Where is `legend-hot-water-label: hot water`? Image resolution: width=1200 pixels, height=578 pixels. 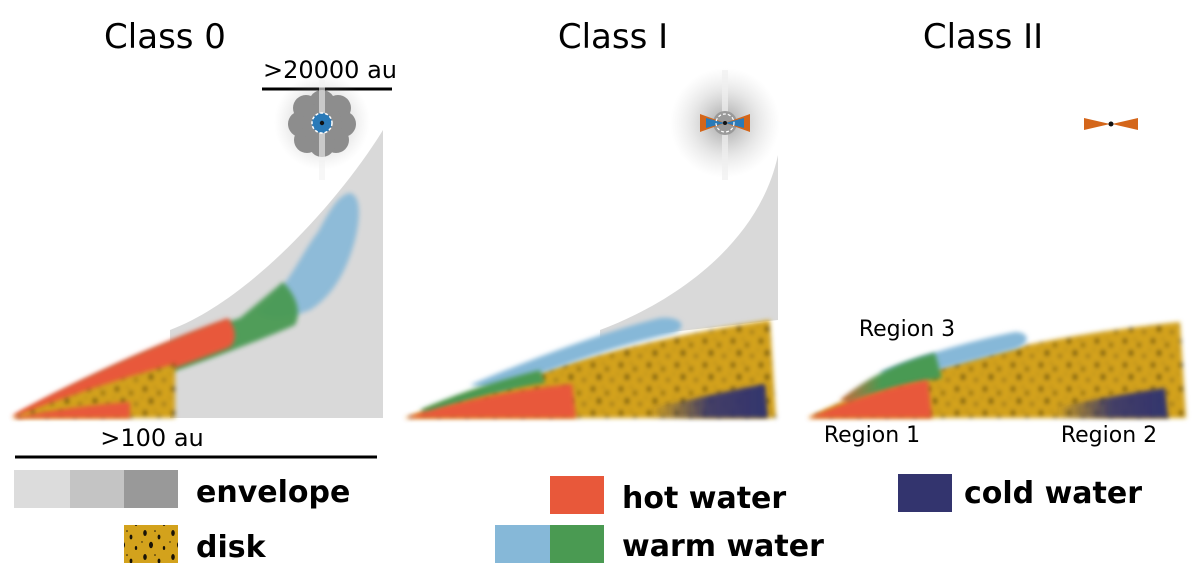 legend-hot-water-label: hot water is located at coordinates (704, 498).